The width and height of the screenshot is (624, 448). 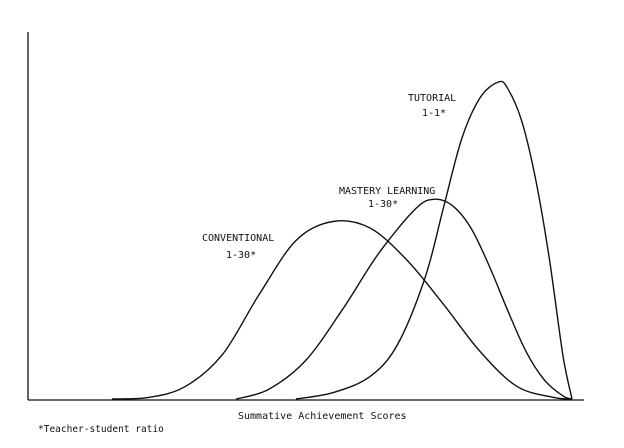 What do you see at coordinates (241, 255) in the screenshot?
I see `series-sublabel-conventional: 1-30*` at bounding box center [241, 255].